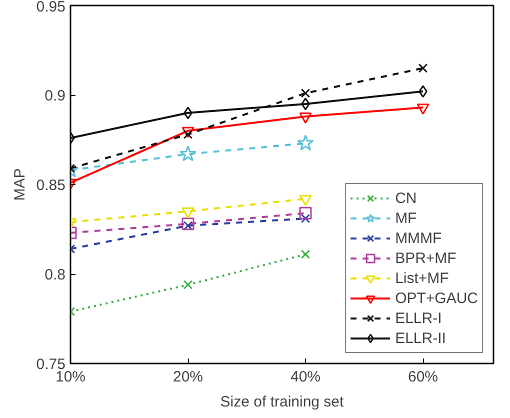 The height and width of the screenshot is (418, 510). Describe the element at coordinates (19, 184) in the screenshot. I see `y-axis-title: MAP` at that location.